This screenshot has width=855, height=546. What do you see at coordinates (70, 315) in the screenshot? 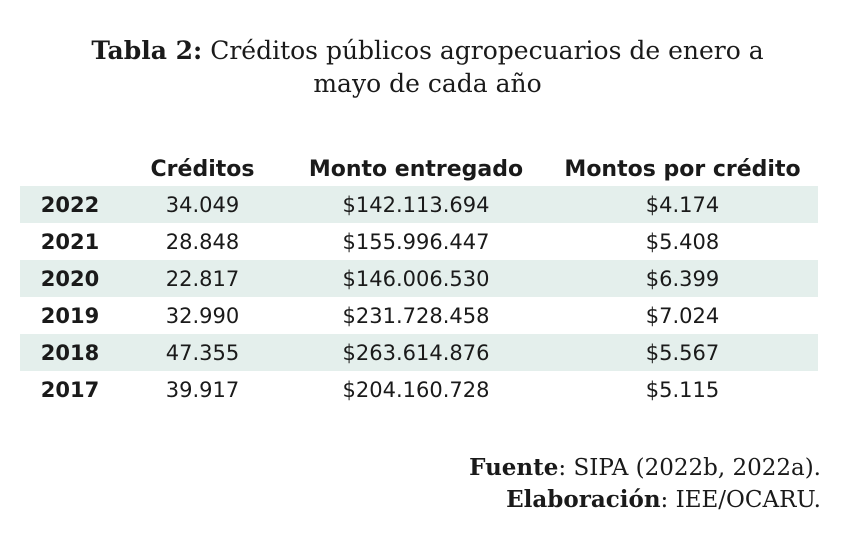
I see `row-year: 2019` at bounding box center [70, 315].